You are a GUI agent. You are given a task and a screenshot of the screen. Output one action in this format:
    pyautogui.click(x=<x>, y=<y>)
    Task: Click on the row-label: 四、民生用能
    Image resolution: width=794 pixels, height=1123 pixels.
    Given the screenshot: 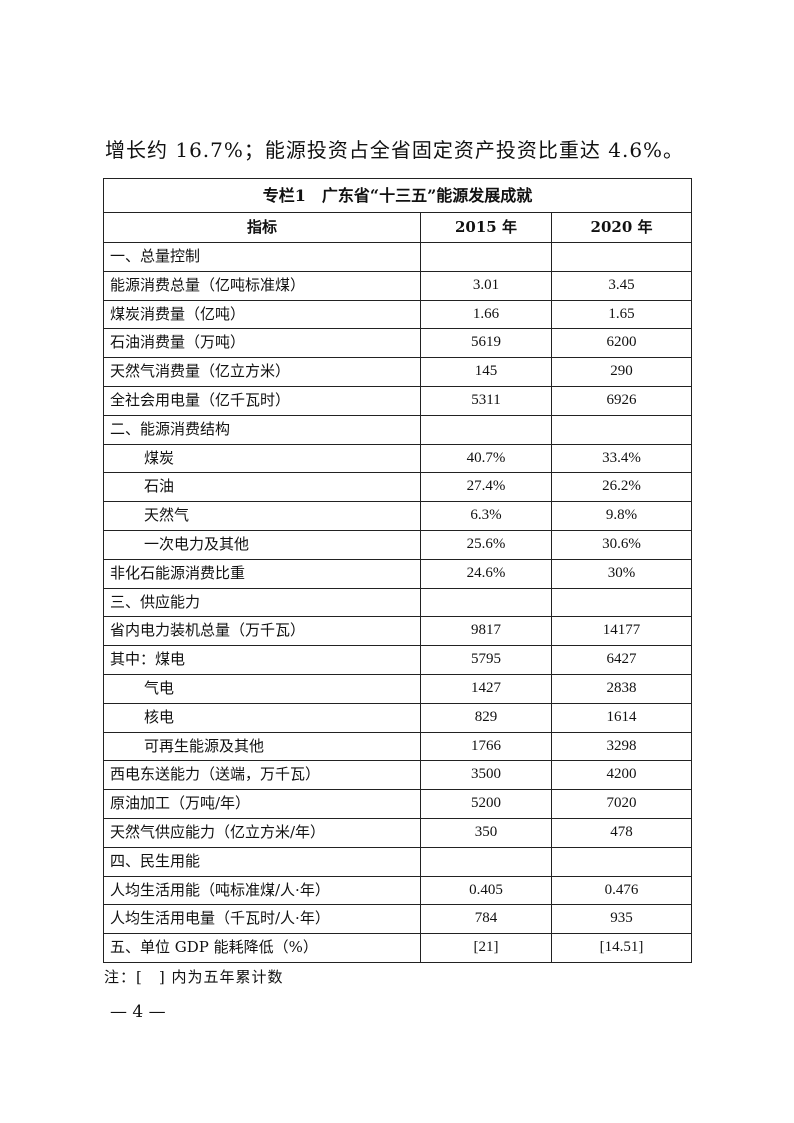 What is the action you would take?
    pyautogui.click(x=262, y=861)
    